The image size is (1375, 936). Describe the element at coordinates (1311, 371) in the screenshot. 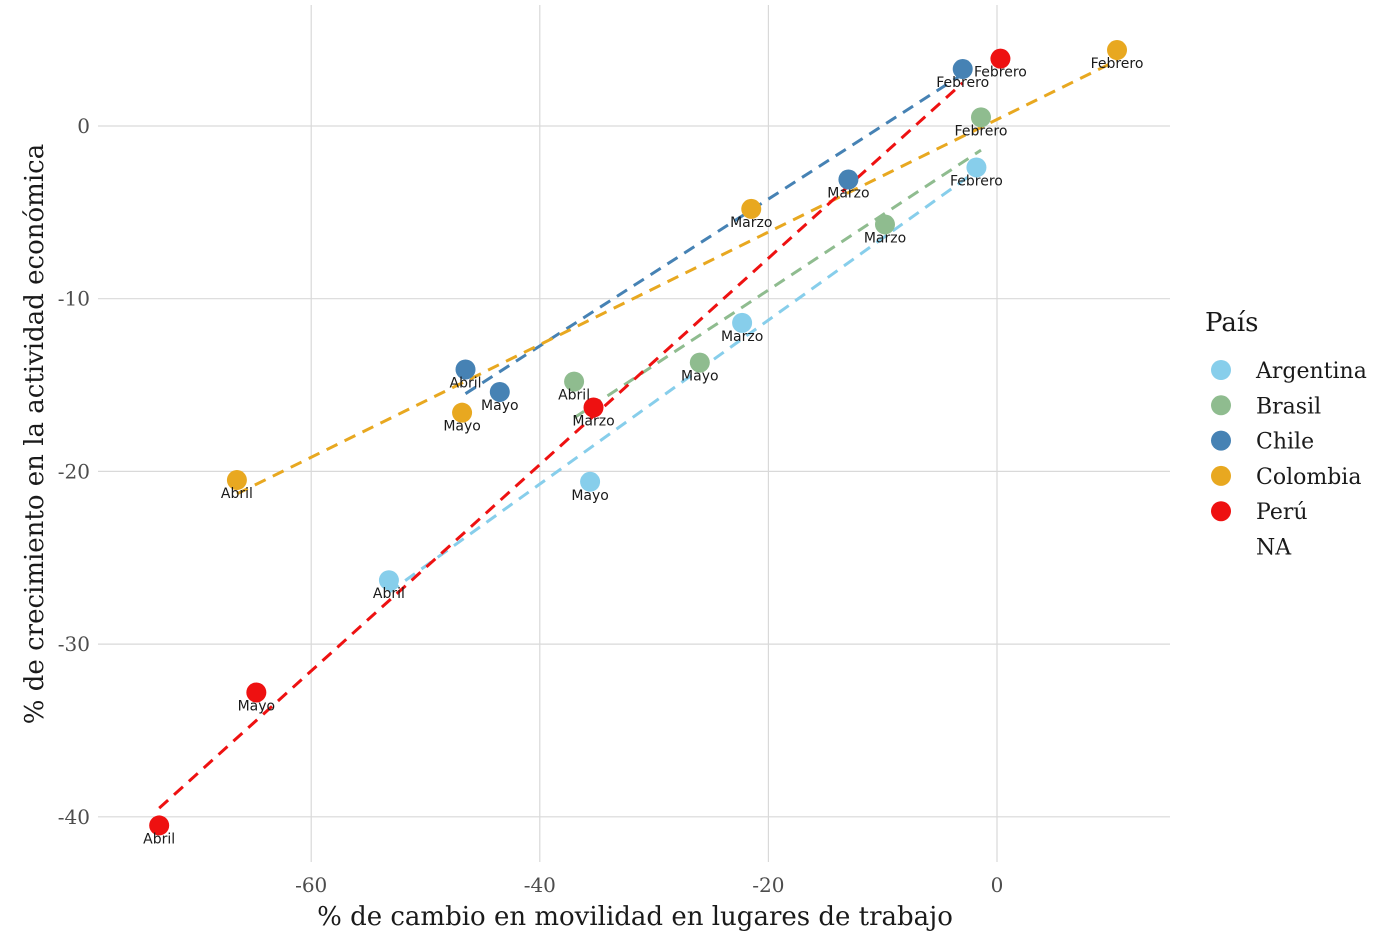

I see `legend-label: Argentina` at that location.